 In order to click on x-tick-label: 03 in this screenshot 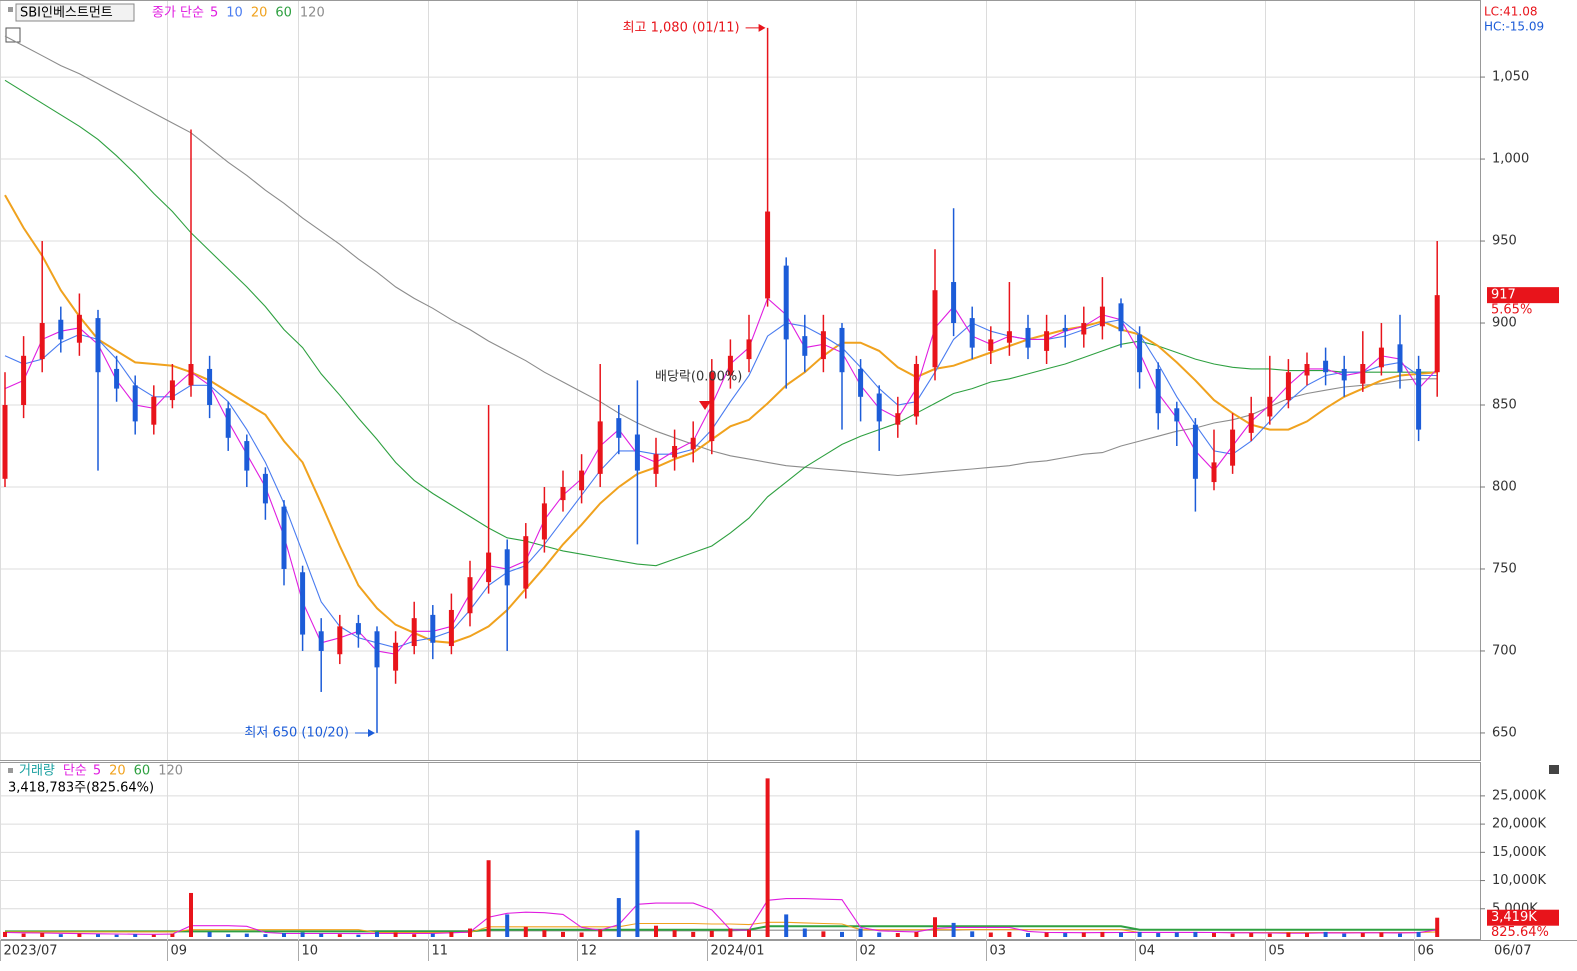, I will do `click(998, 951)`.